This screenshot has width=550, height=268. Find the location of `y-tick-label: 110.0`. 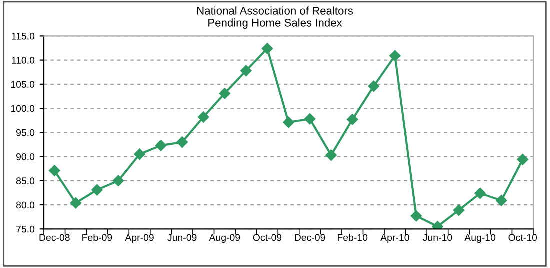

y-tick-label: 110.0 is located at coordinates (23, 60).